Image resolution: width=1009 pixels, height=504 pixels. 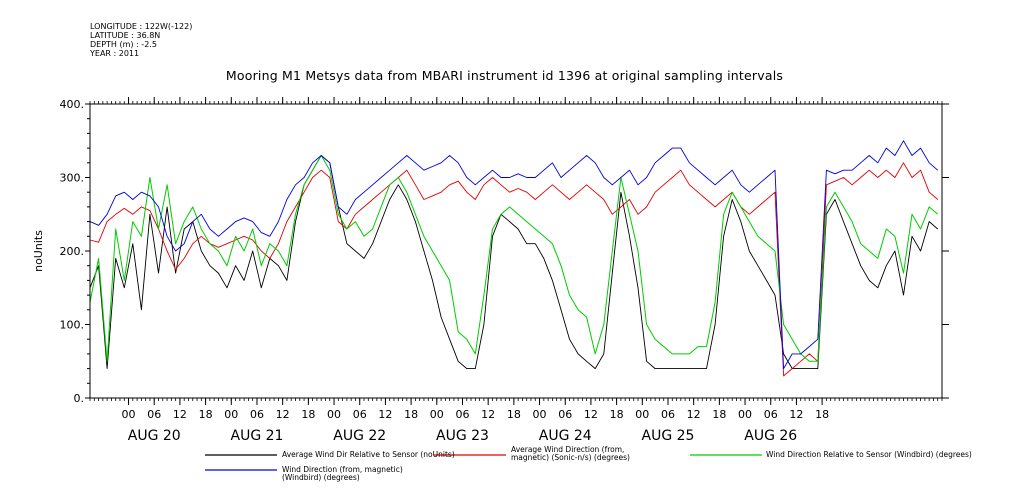 I want to click on y-axis-label: noUnits, so click(x=38, y=251).